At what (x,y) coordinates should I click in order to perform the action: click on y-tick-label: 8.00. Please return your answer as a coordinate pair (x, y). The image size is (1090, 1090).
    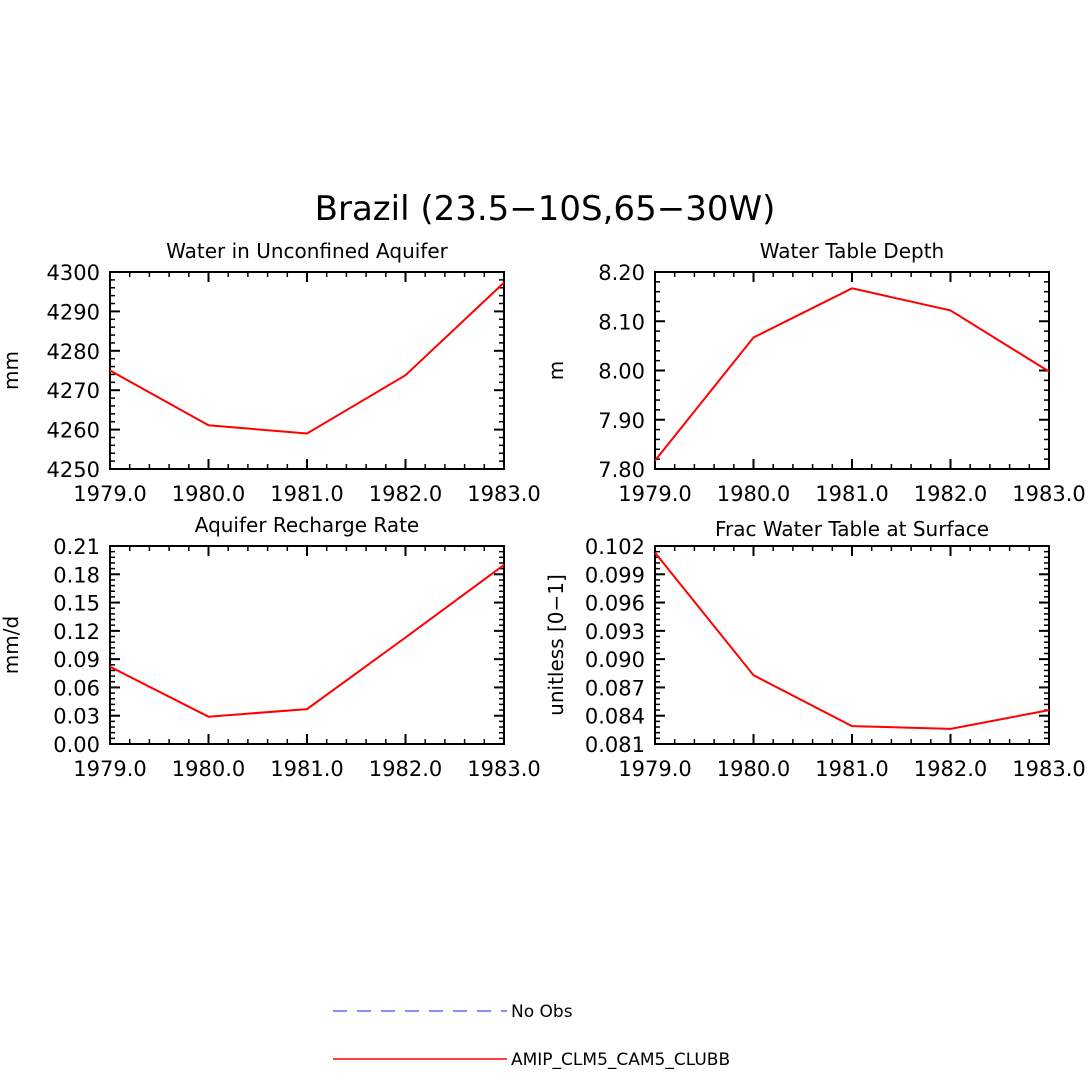
    Looking at the image, I should click on (621, 372).